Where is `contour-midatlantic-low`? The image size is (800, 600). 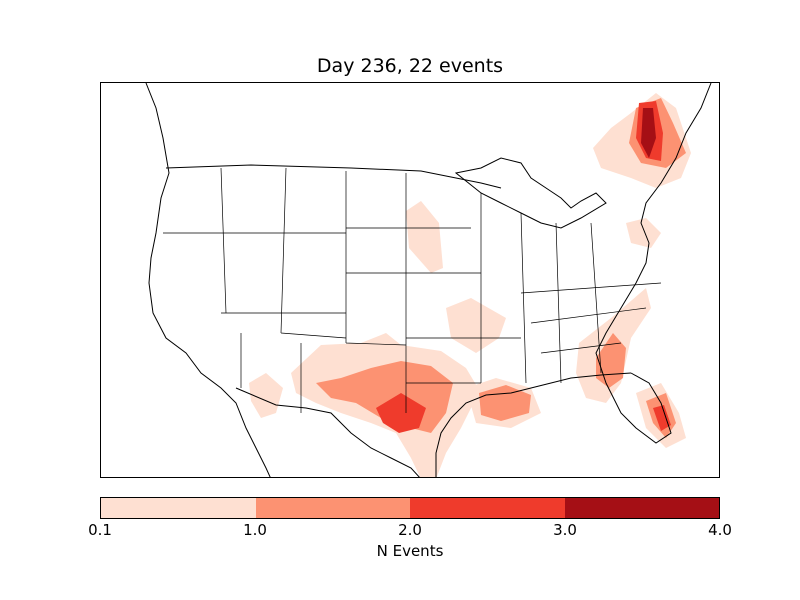 contour-midatlantic-low is located at coordinates (643, 233).